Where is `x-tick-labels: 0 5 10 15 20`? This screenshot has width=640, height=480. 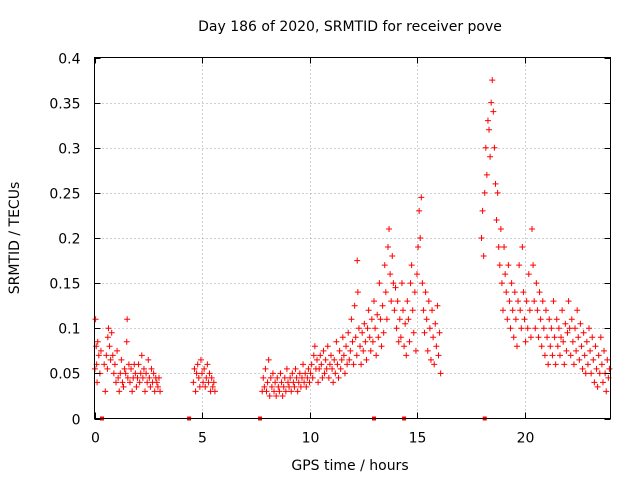 x-tick-labels: 0 5 10 15 20 is located at coordinates (312, 439).